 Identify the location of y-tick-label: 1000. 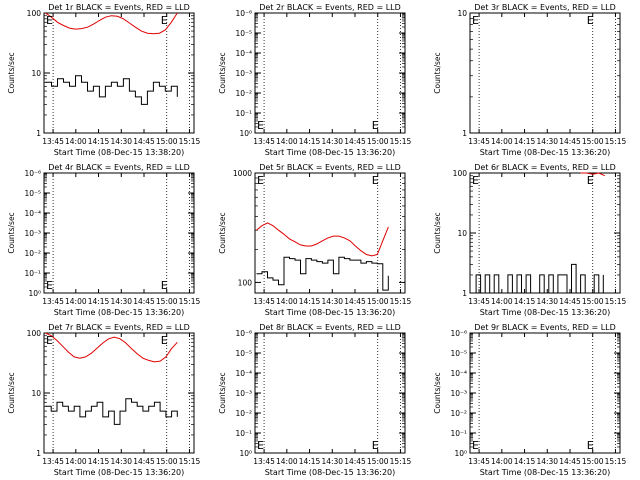
(242, 173).